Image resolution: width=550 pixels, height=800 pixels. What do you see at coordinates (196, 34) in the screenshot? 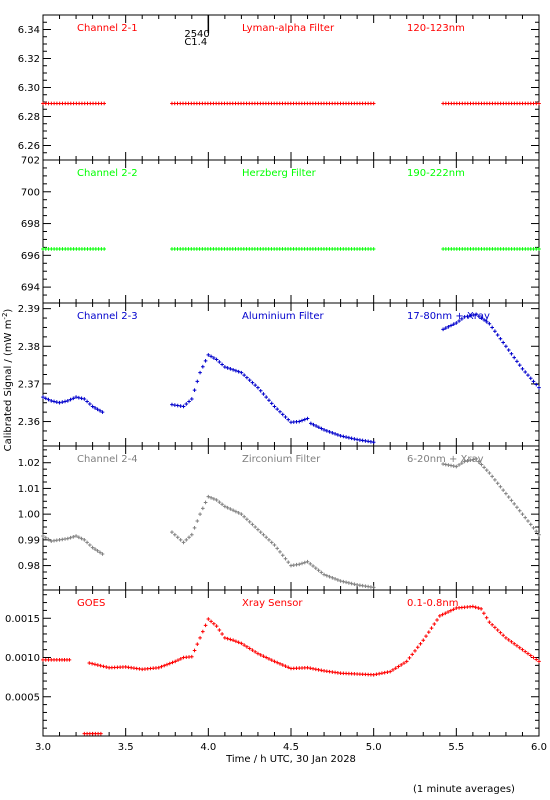
I see `flare-marker-label: 2540` at bounding box center [196, 34].